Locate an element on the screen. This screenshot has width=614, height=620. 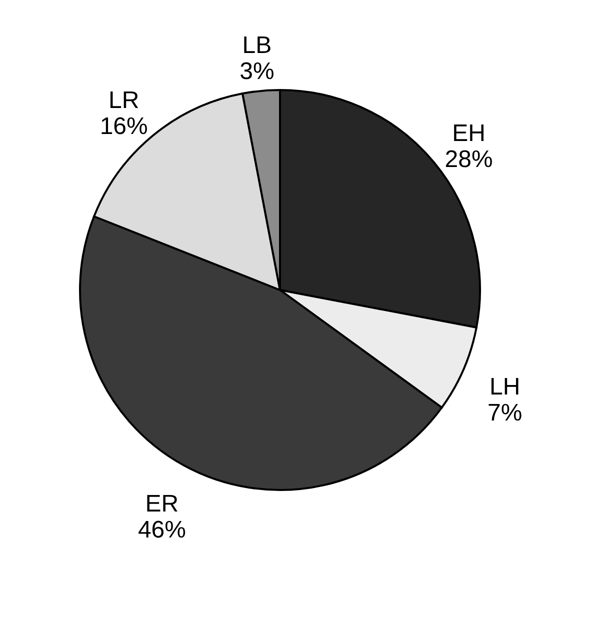
data-label: 16% is located at coordinates (124, 126).